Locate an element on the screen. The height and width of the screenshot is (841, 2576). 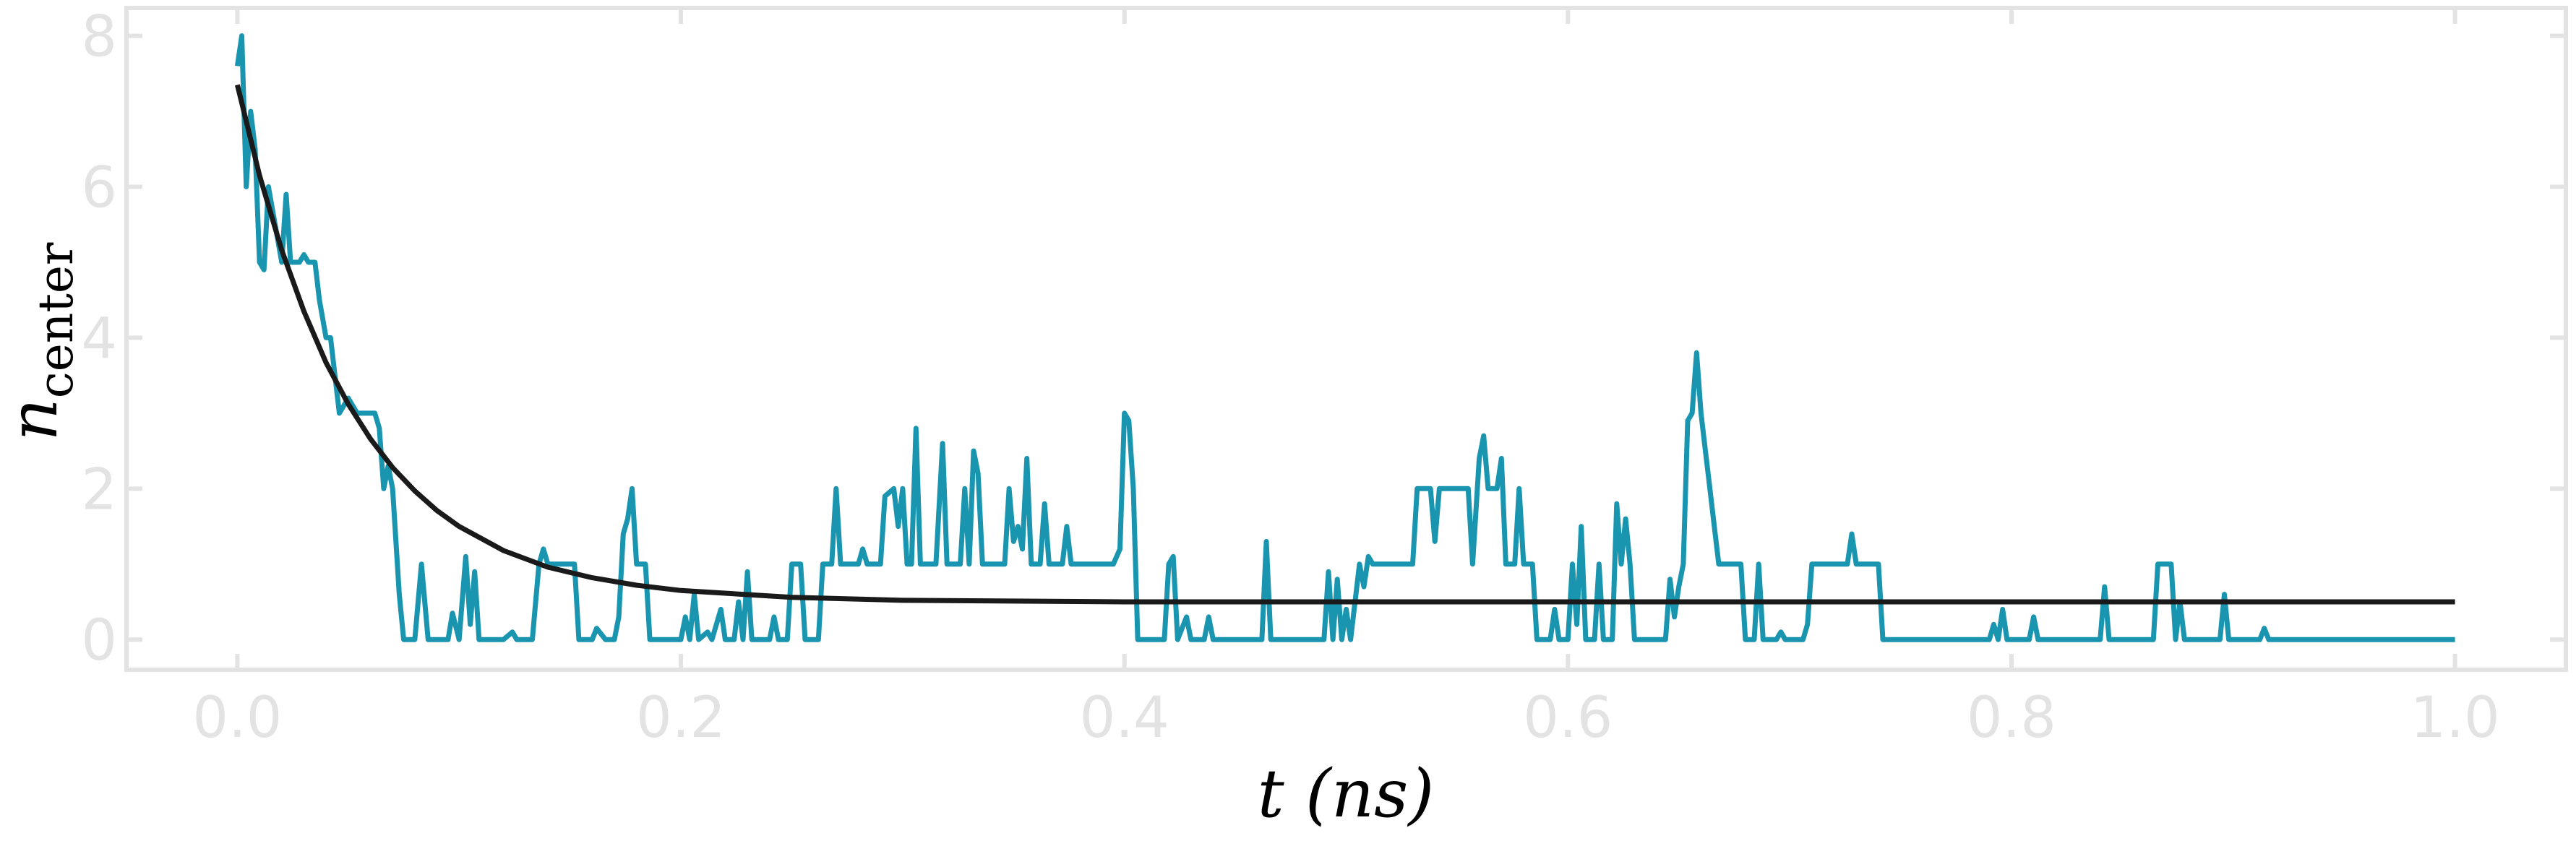
y-label-subscript: center is located at coordinates (56, 320).